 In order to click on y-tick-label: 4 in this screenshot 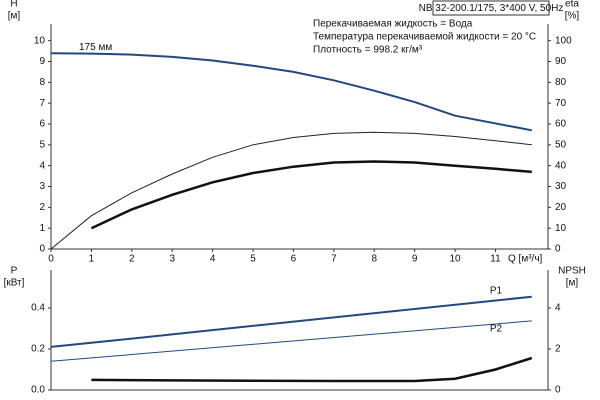, I will do `click(42, 165)`.